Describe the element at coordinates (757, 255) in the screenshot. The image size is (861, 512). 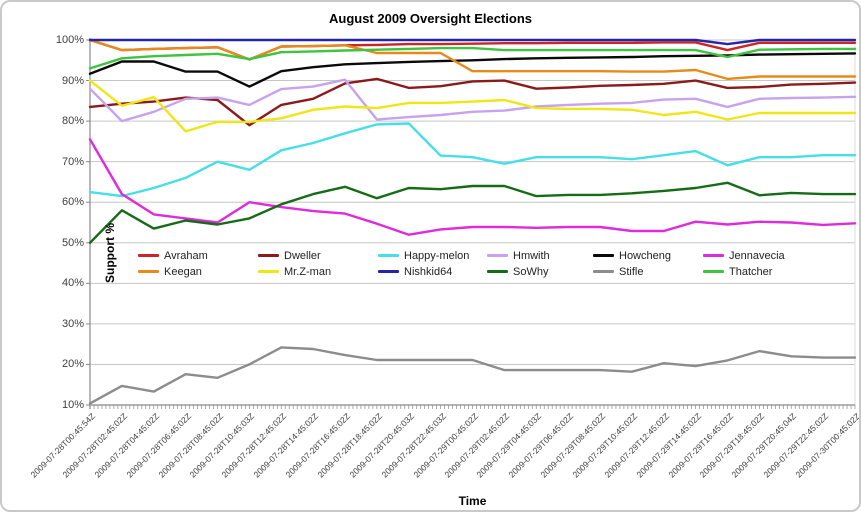
I see `legend-label: Jennavecia` at that location.